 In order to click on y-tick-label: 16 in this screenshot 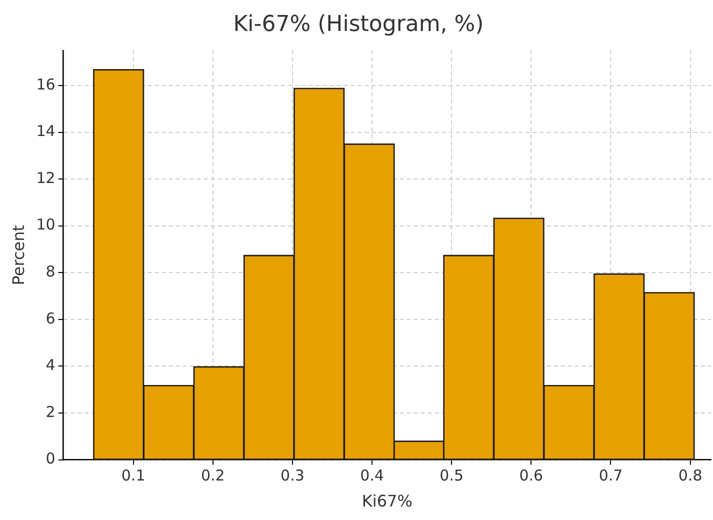, I will do `click(46, 84)`.